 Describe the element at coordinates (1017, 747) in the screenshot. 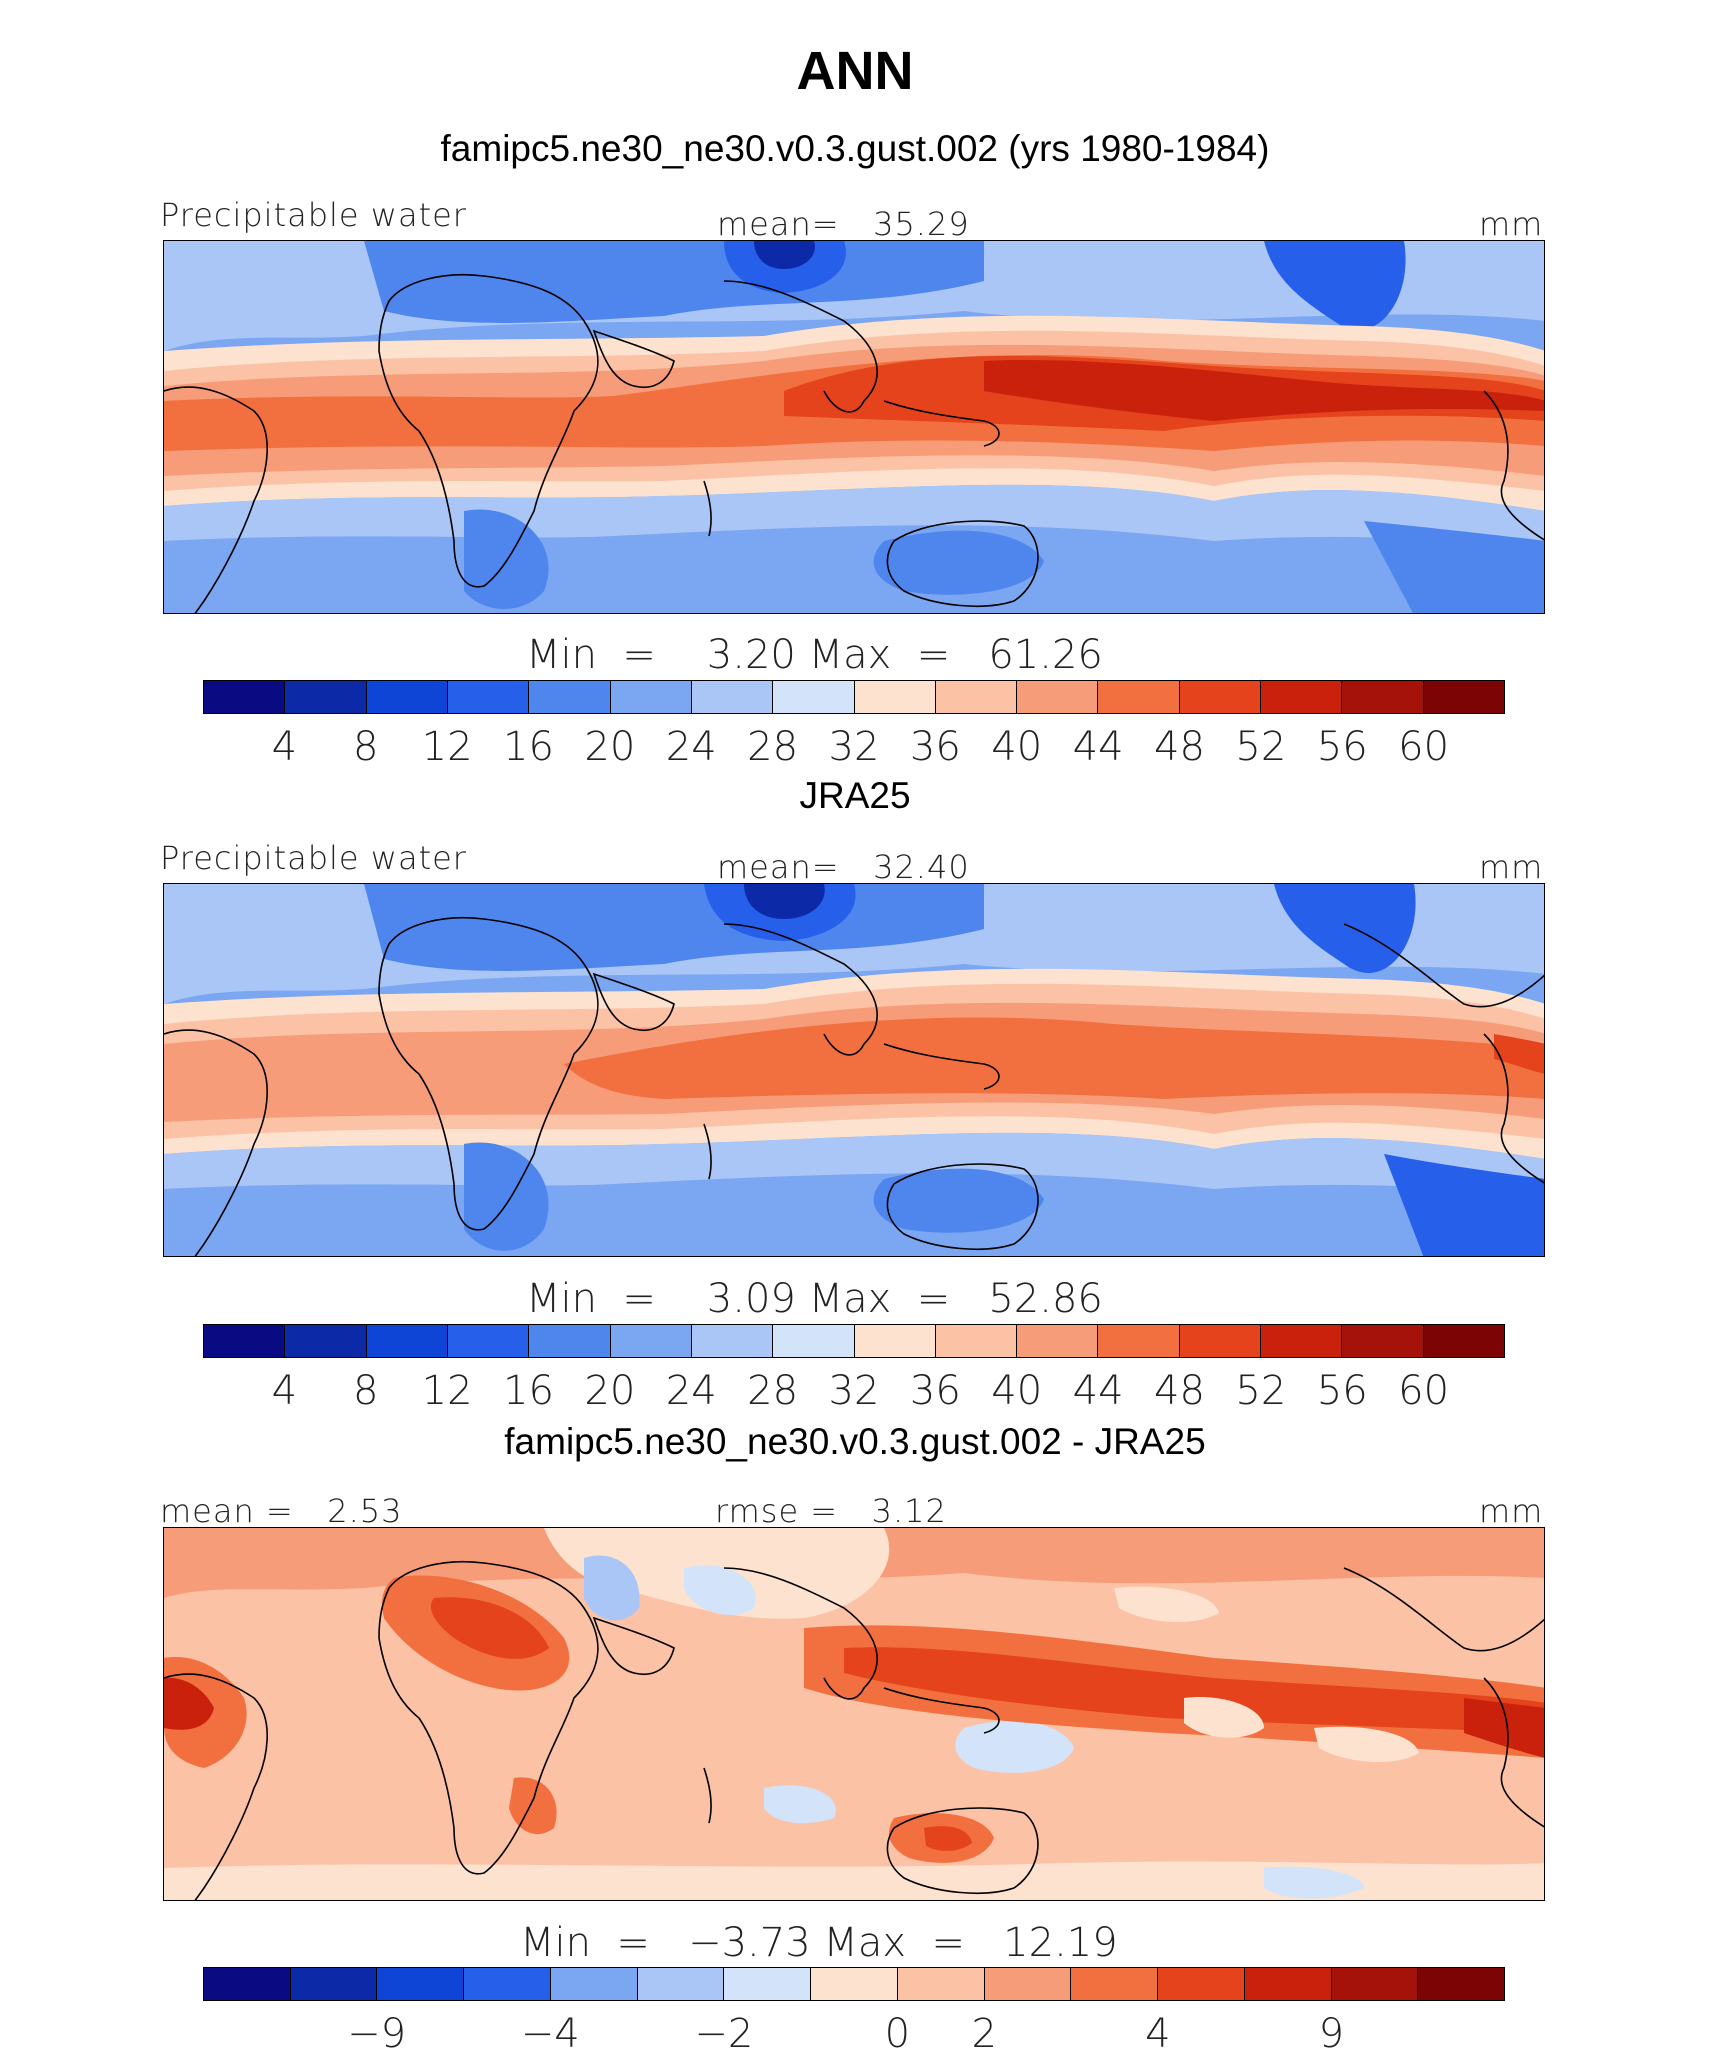

I see `colorbar-tick-label: 40` at that location.